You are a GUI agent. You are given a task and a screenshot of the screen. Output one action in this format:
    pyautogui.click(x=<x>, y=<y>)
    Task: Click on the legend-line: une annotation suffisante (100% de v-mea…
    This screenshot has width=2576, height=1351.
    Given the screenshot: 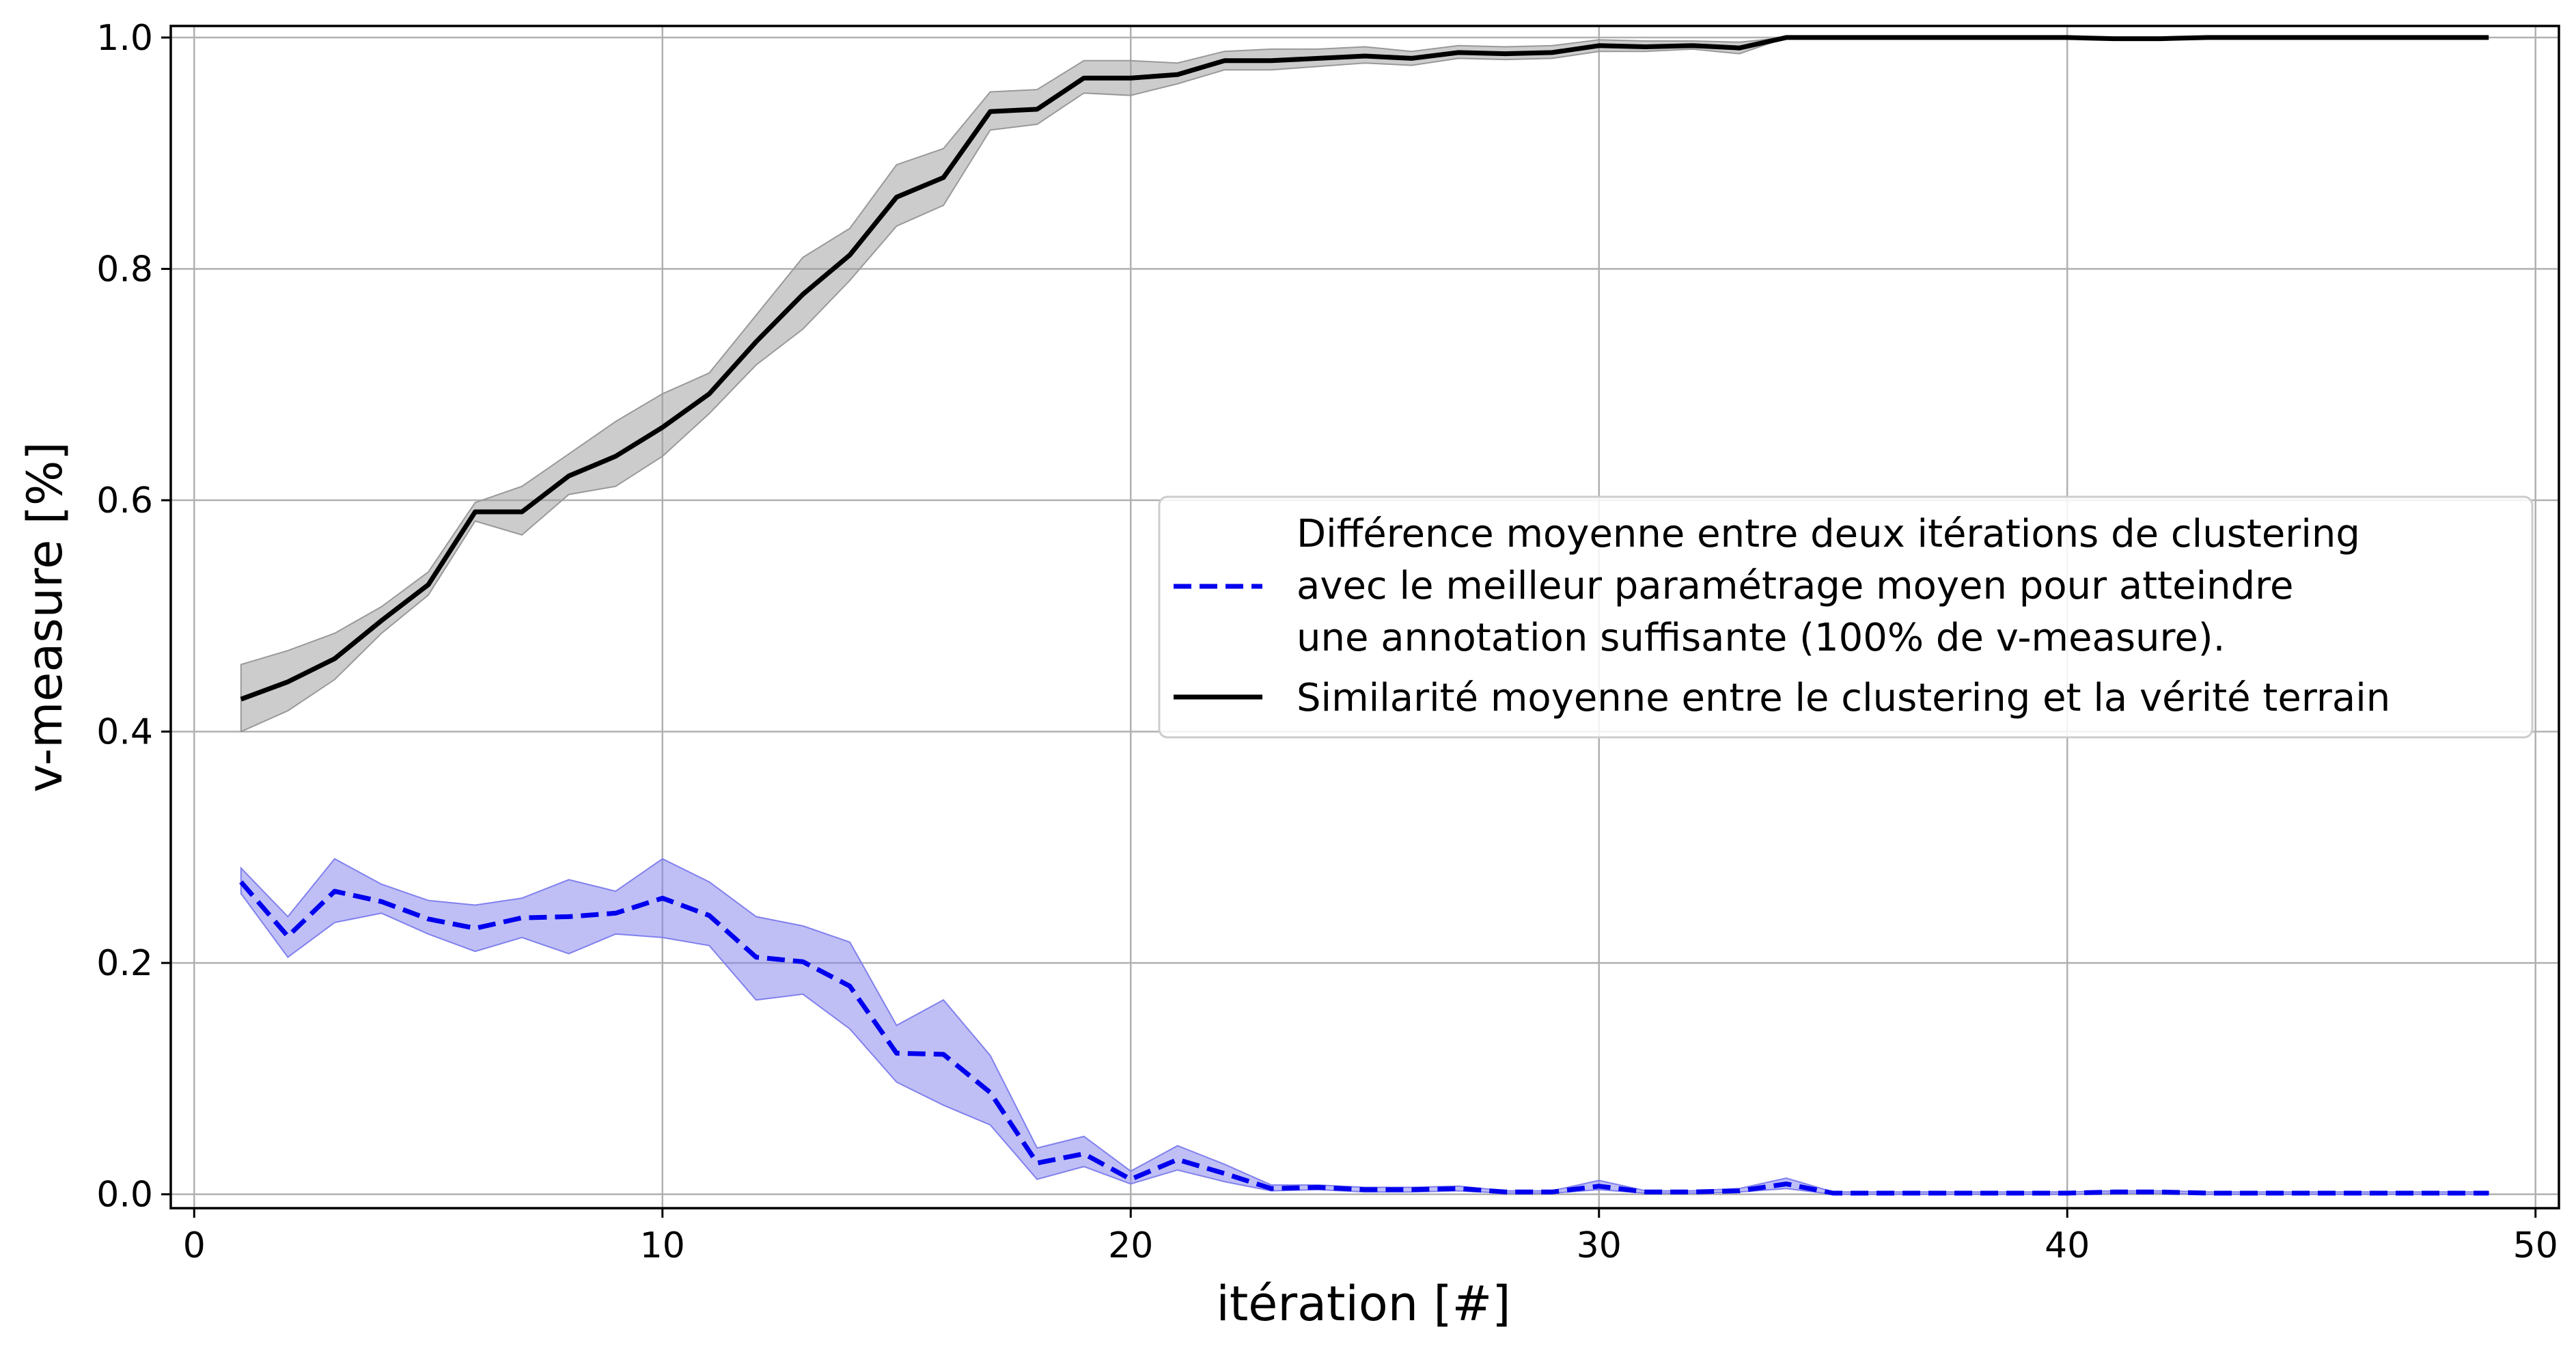 What is the action you would take?
    pyautogui.click(x=1761, y=638)
    